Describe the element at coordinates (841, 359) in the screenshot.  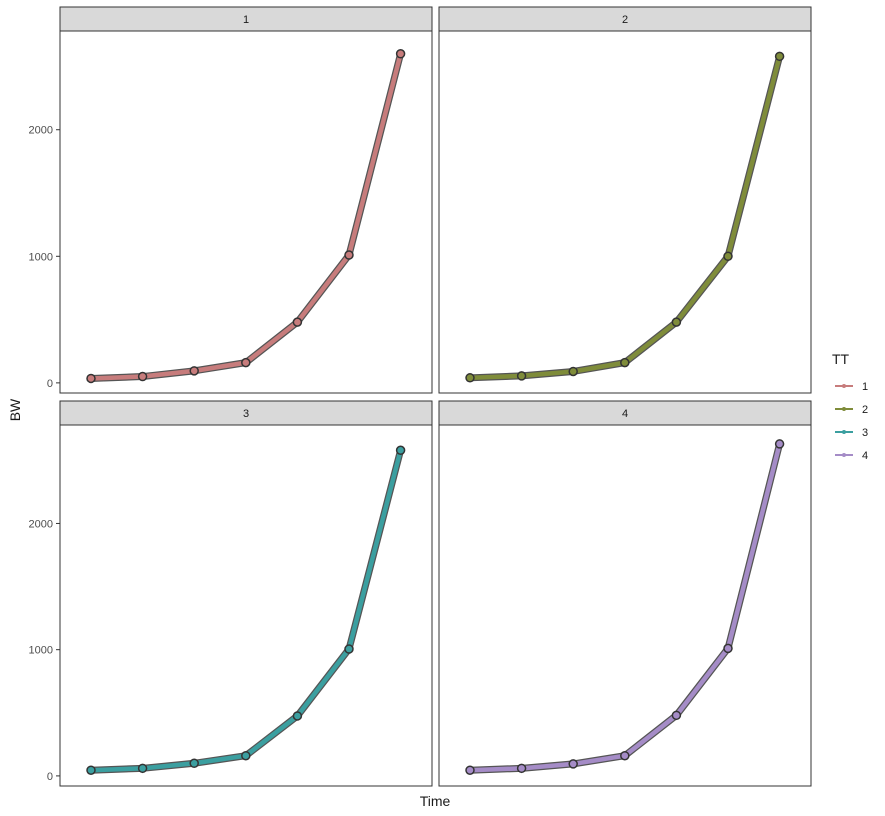
I see `legend-title: TT` at that location.